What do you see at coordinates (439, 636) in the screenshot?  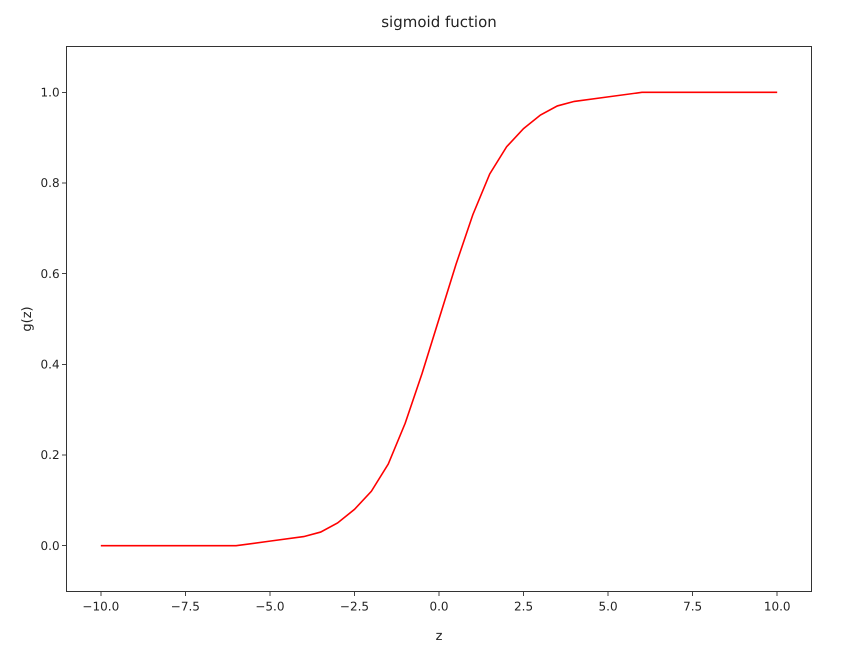 I see `x-axis-title: z` at bounding box center [439, 636].